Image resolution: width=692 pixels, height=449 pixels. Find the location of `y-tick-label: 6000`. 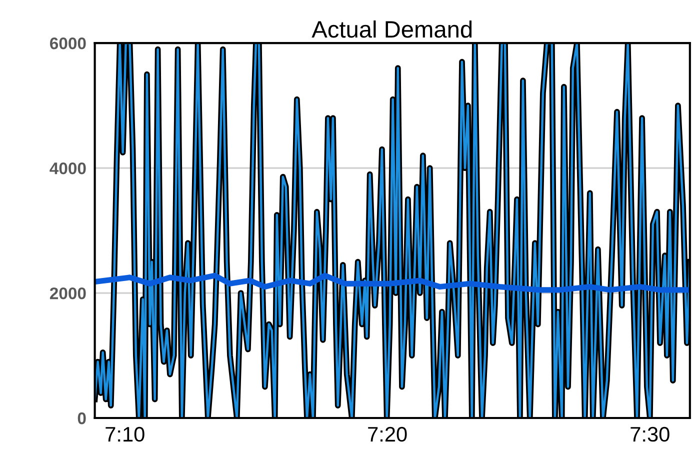

y-tick-label: 6000 is located at coordinates (68, 44).